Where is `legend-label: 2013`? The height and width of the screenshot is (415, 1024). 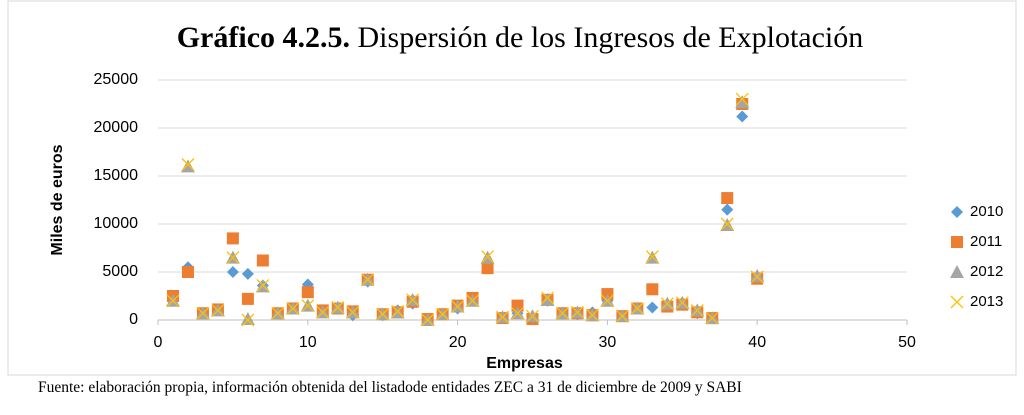
legend-label: 2013 is located at coordinates (986, 301).